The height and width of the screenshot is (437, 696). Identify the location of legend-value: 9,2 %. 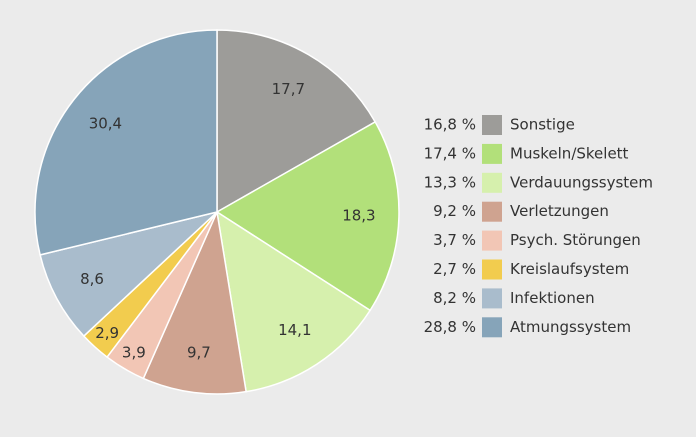
(454, 211).